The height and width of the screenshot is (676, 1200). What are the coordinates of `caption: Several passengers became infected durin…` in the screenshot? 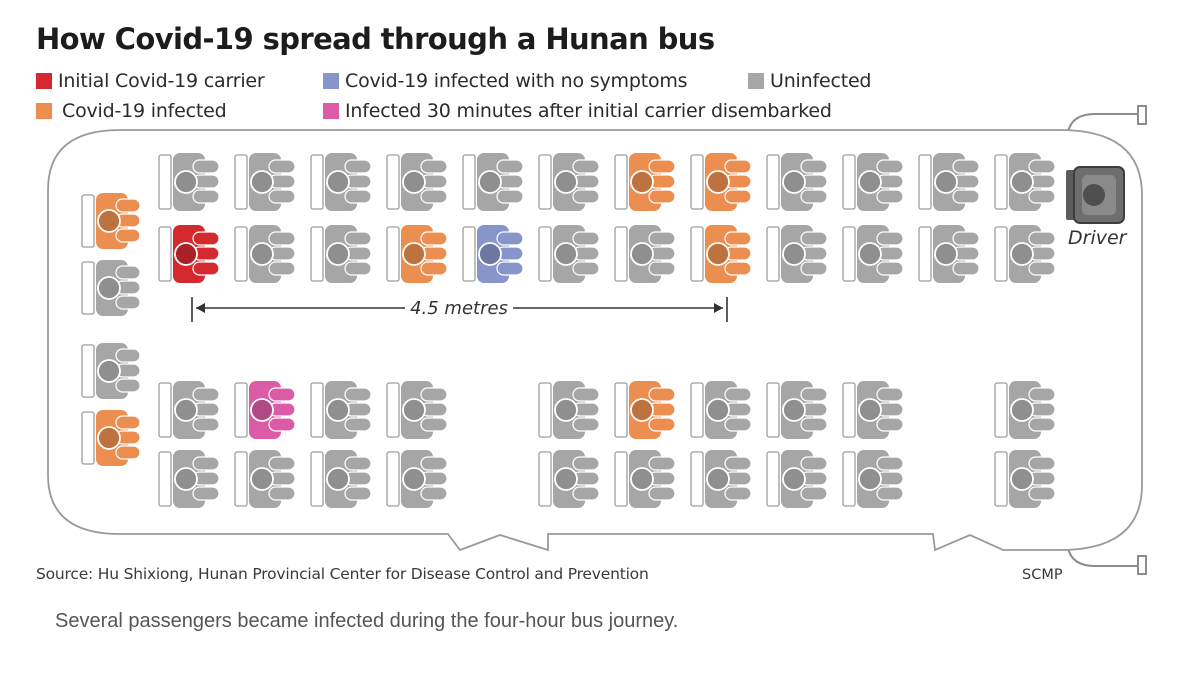 It's located at (367, 621).